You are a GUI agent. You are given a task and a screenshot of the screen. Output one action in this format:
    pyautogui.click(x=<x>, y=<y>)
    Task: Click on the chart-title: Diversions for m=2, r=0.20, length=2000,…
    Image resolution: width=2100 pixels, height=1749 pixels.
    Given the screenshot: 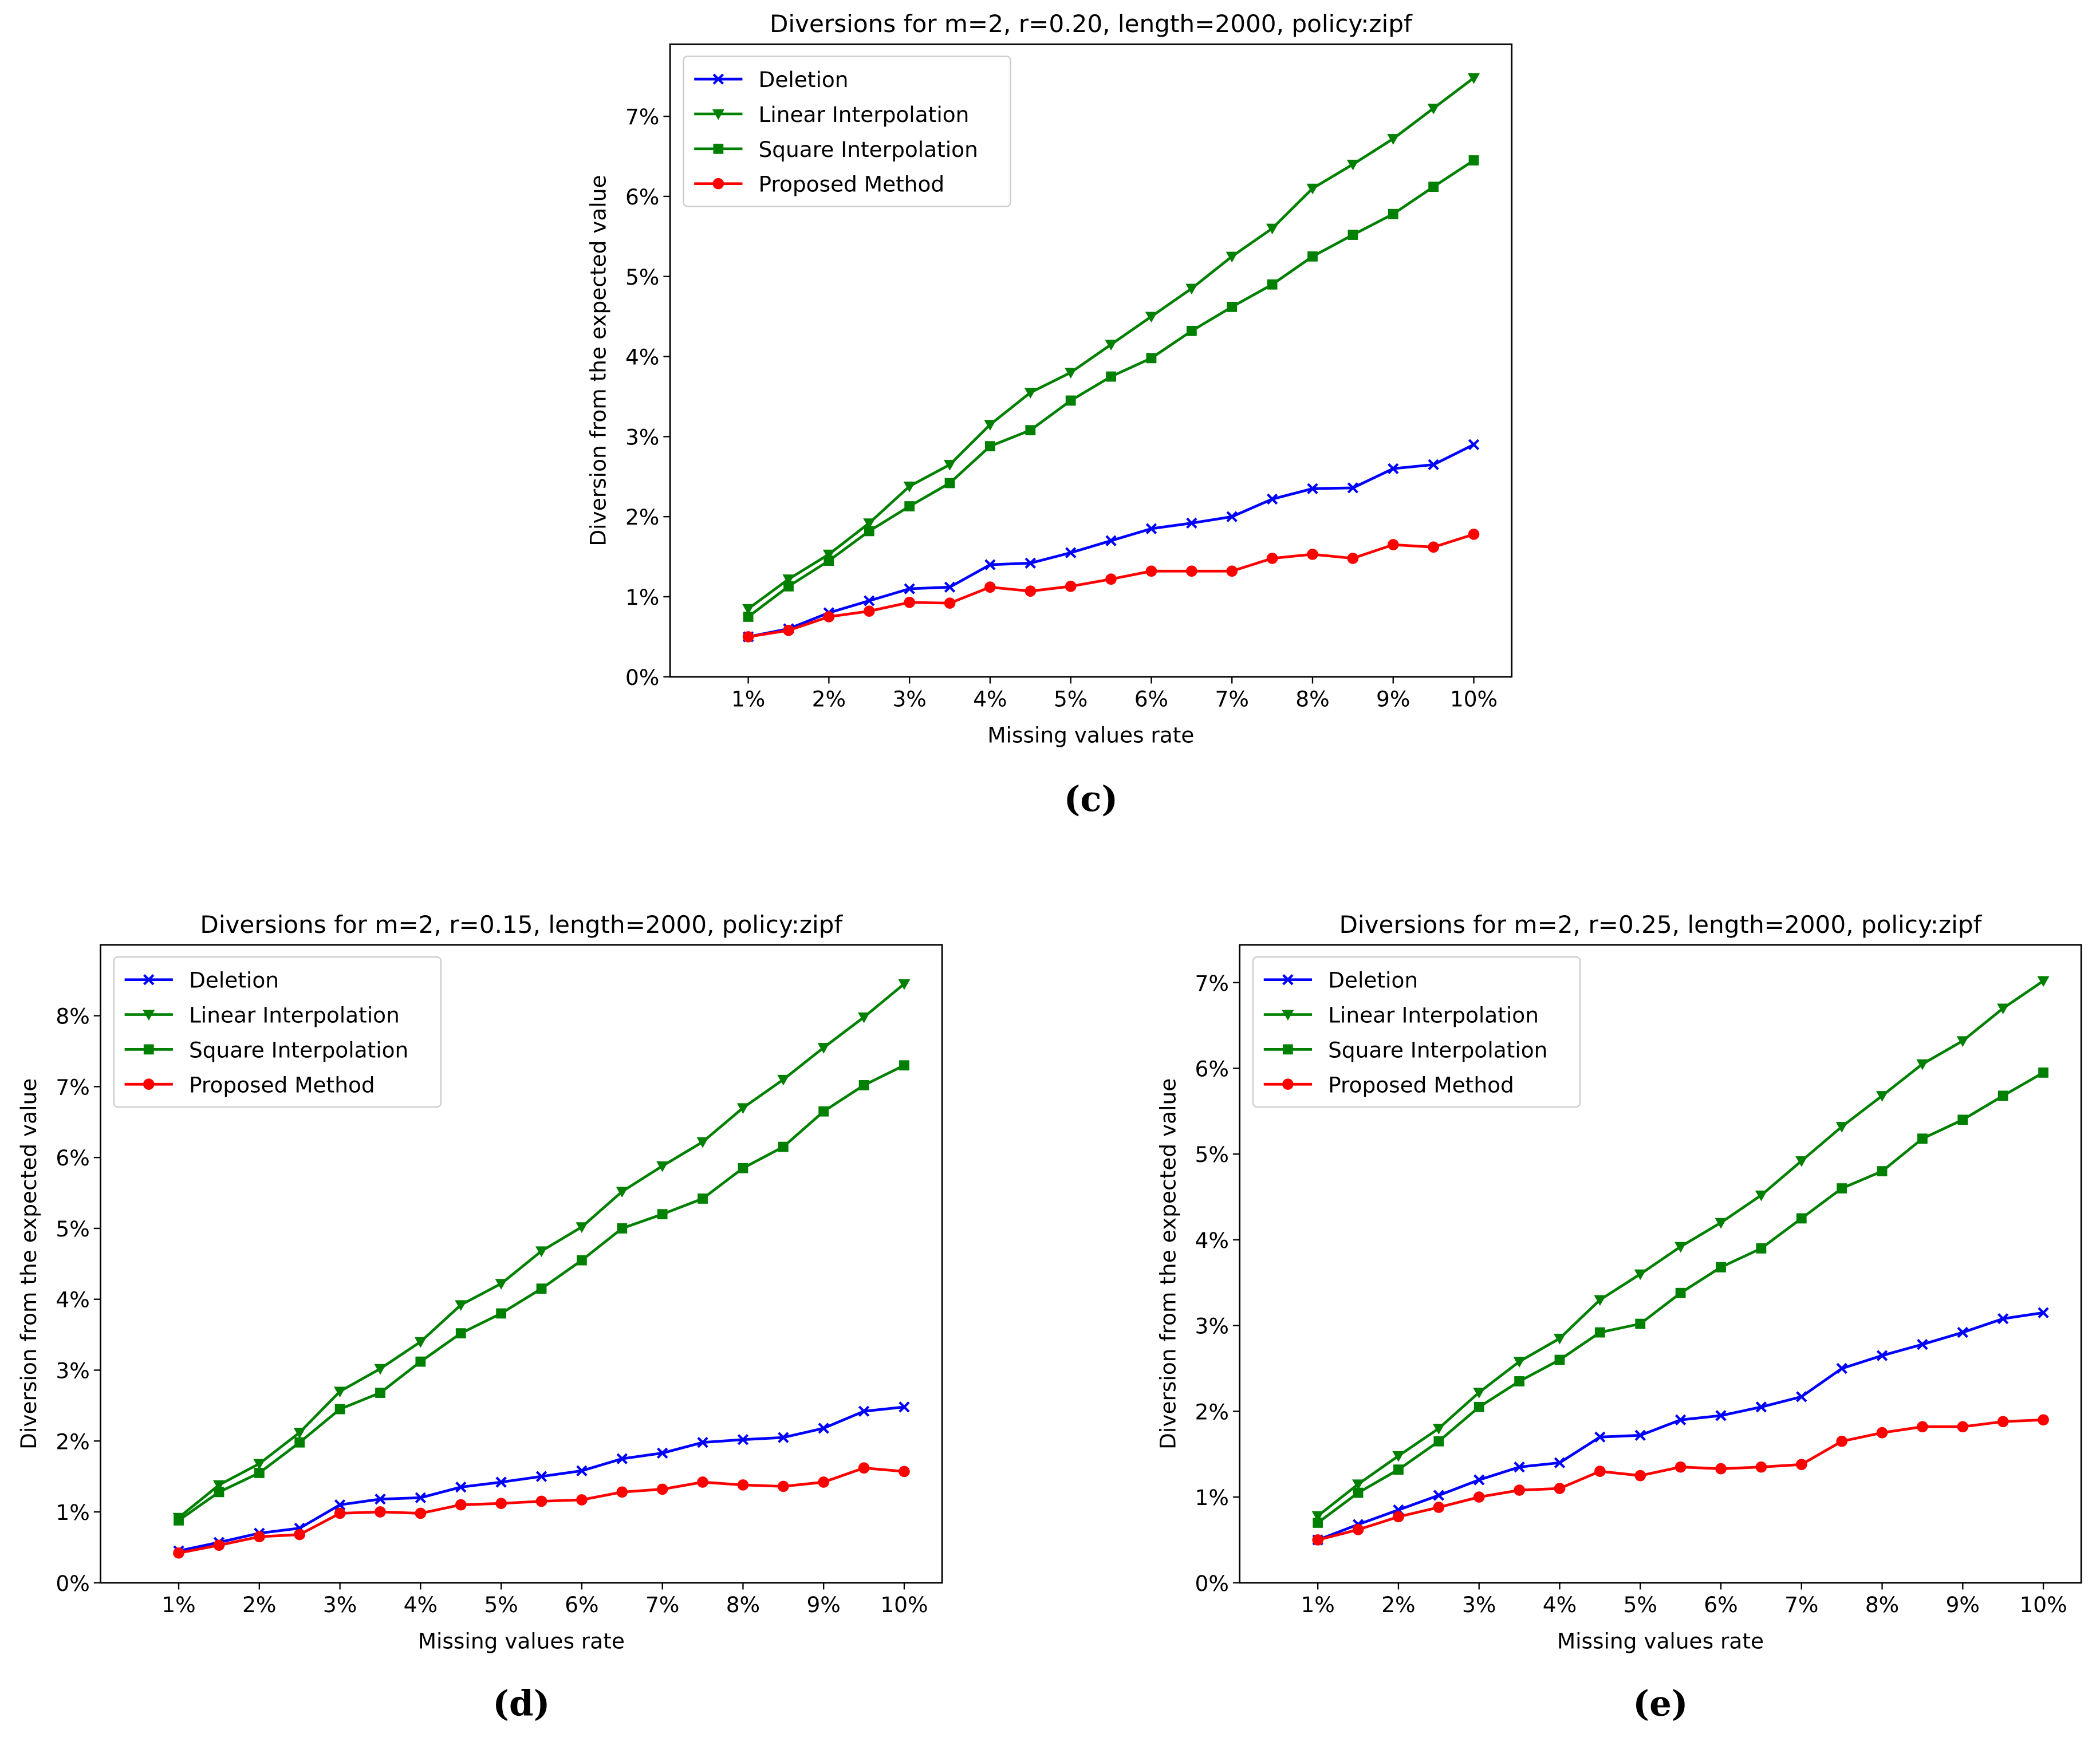 What is the action you would take?
    pyautogui.click(x=1091, y=24)
    